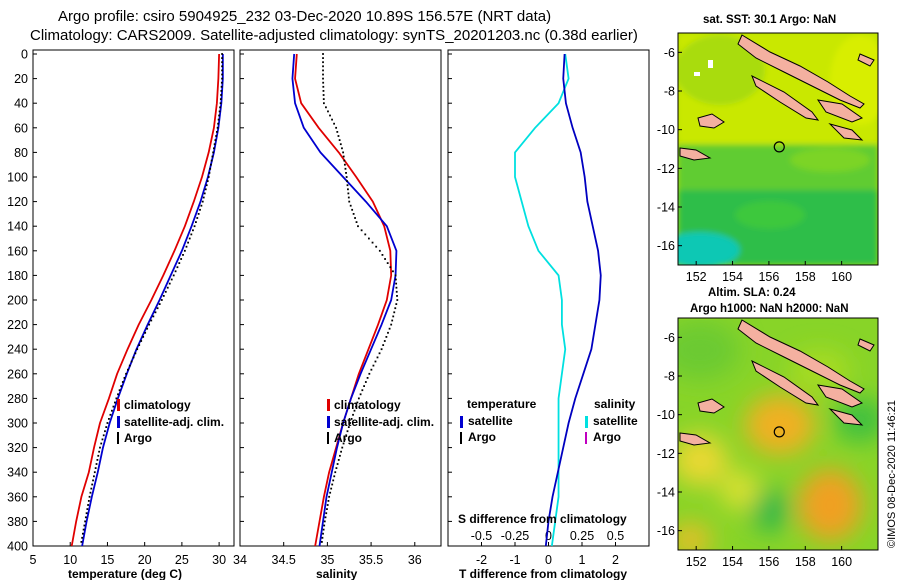 This screenshot has width=900, height=580. I want to click on lat-tick-label: -16, so click(666, 246).